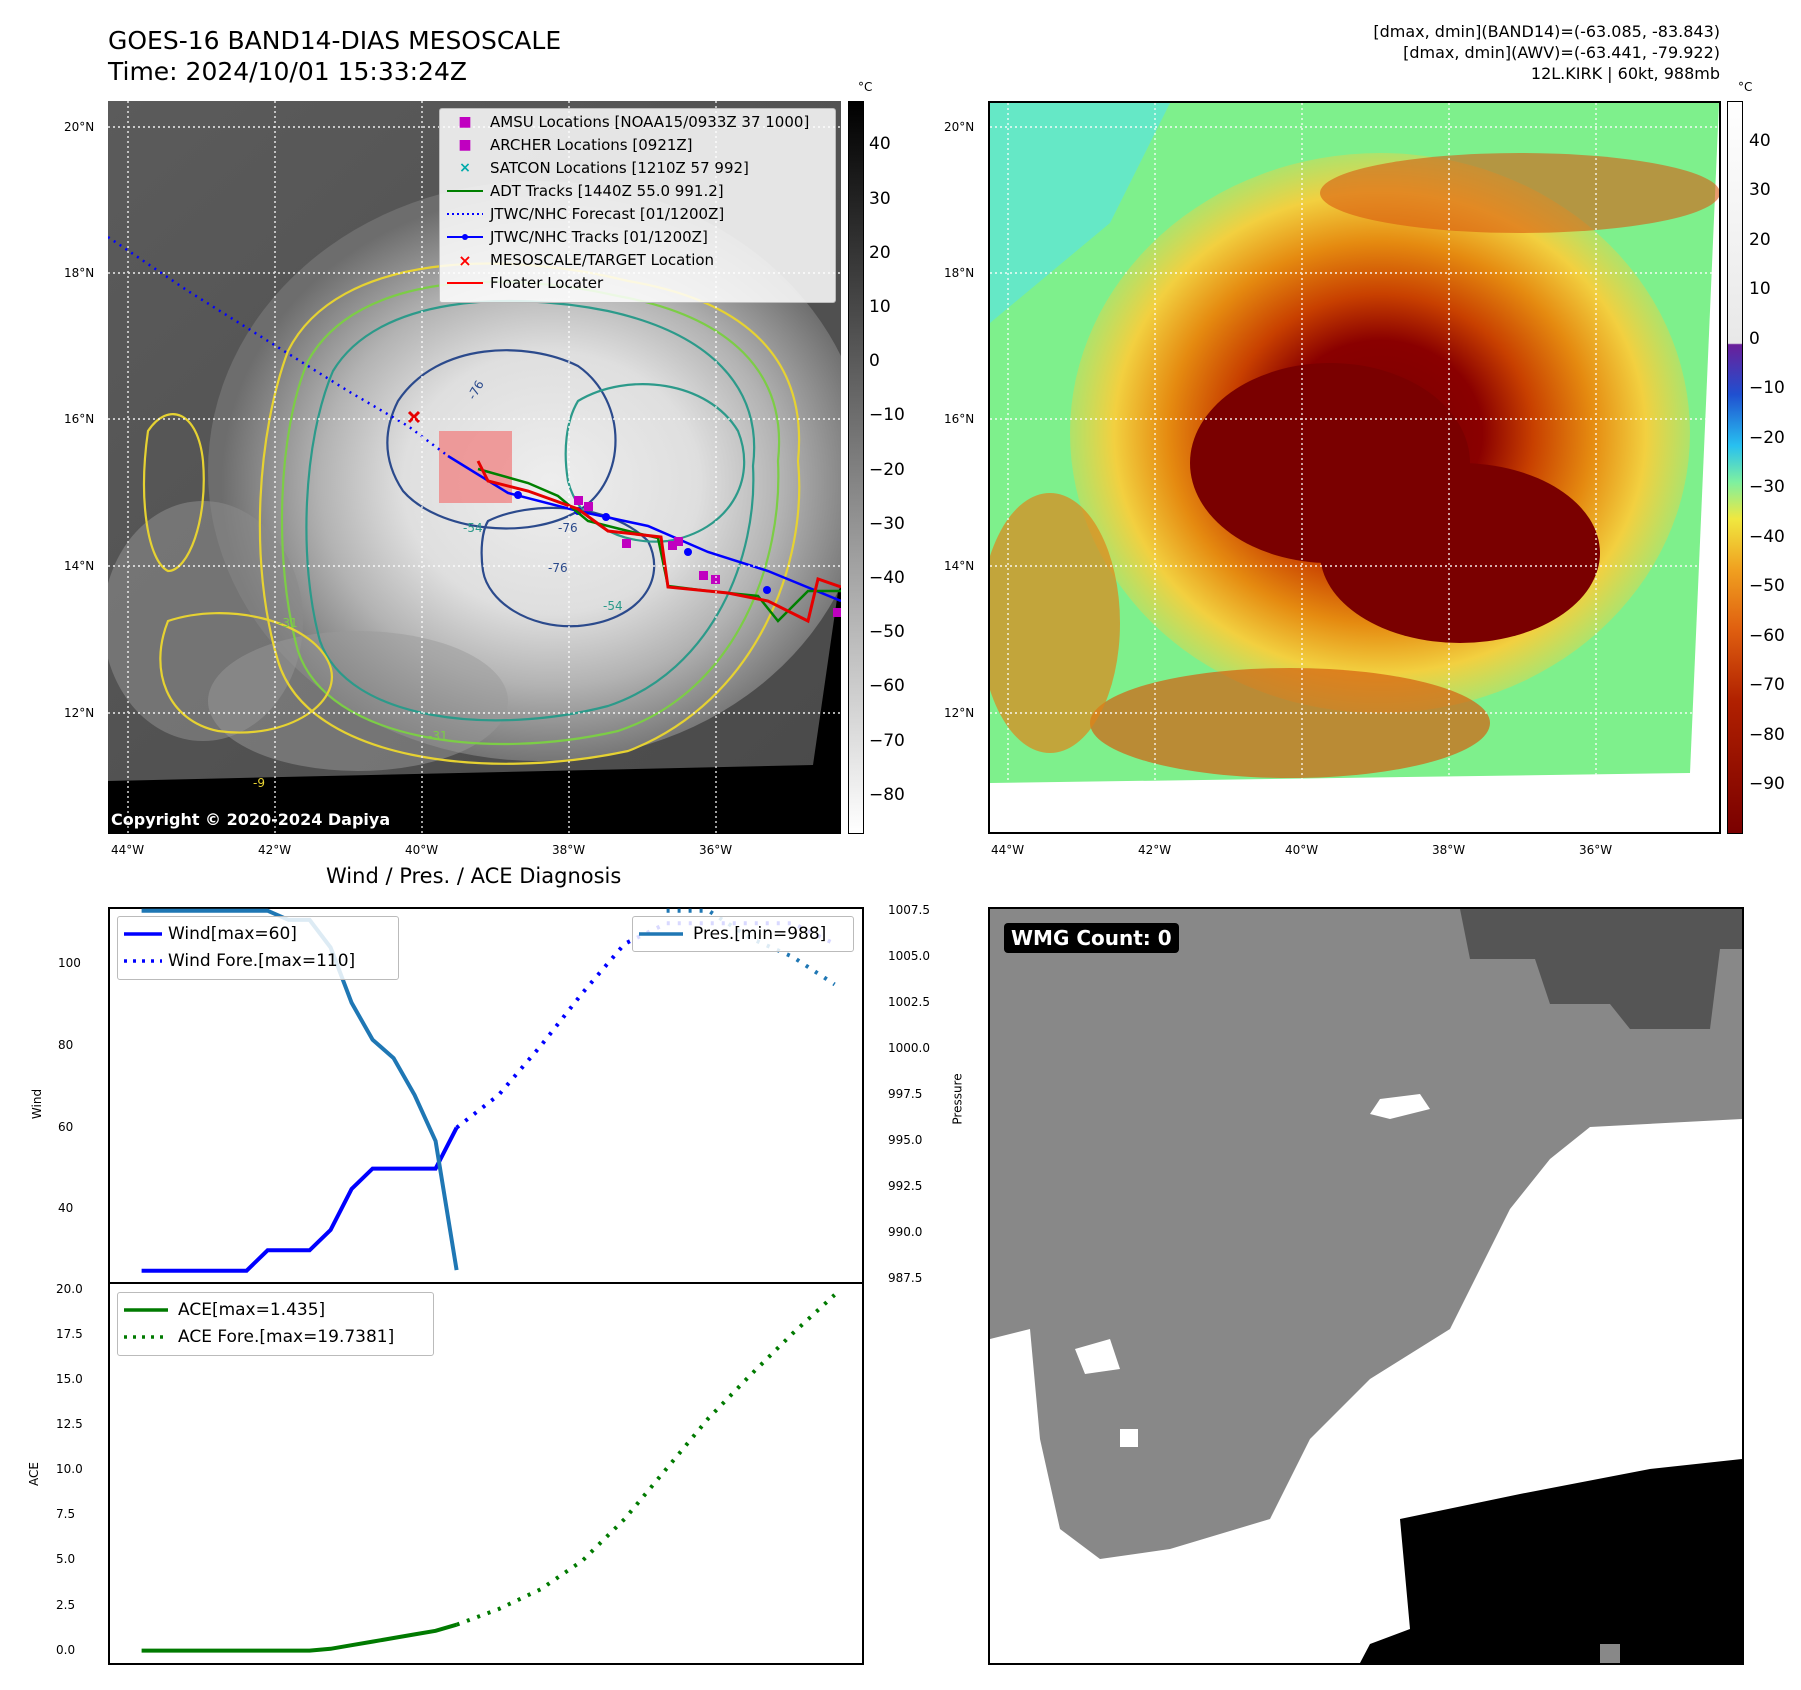 The width and height of the screenshot is (1801, 1690). I want to click on legend-label: Wind[max=60], so click(232, 934).